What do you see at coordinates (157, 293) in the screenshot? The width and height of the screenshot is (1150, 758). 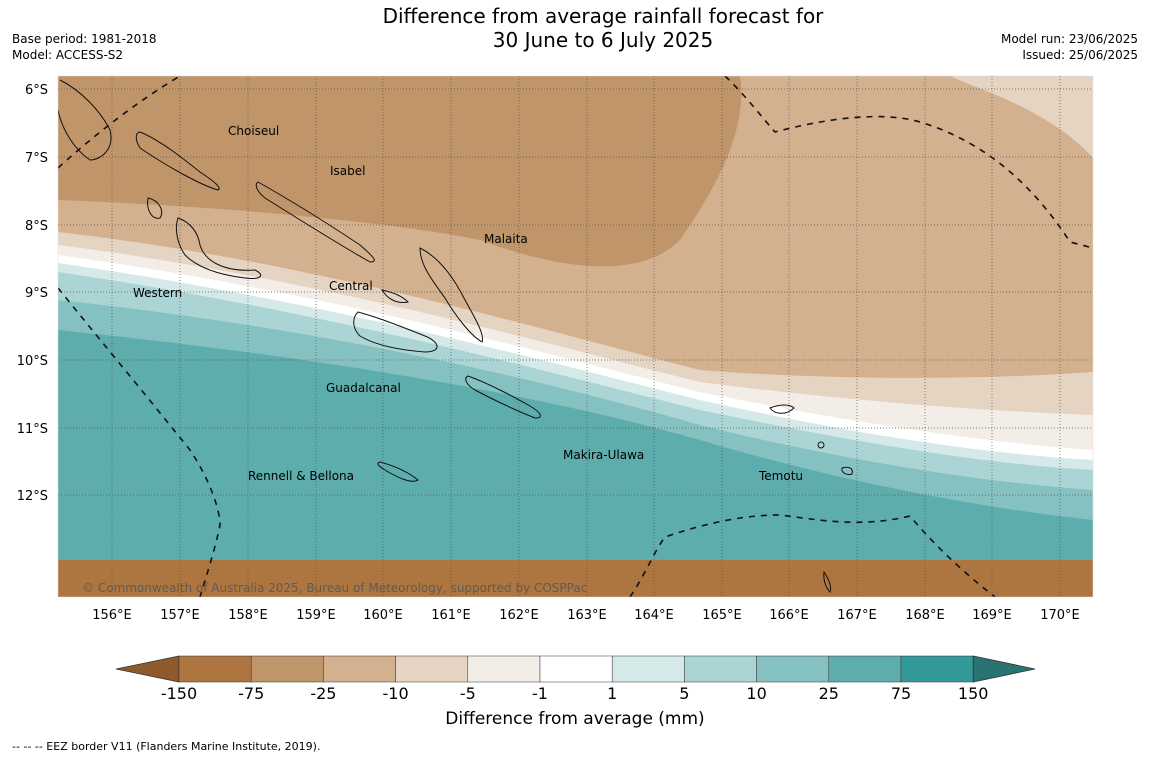 I see `province-label: Western` at bounding box center [157, 293].